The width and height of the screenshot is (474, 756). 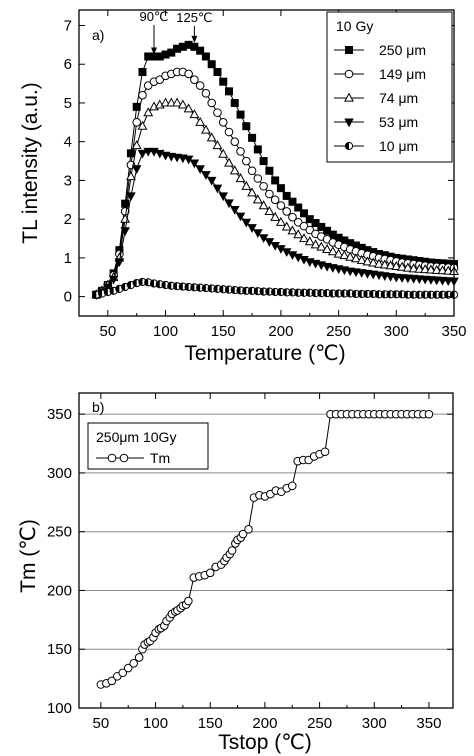 I want to click on legend-label: 74 μm, so click(x=398, y=98).